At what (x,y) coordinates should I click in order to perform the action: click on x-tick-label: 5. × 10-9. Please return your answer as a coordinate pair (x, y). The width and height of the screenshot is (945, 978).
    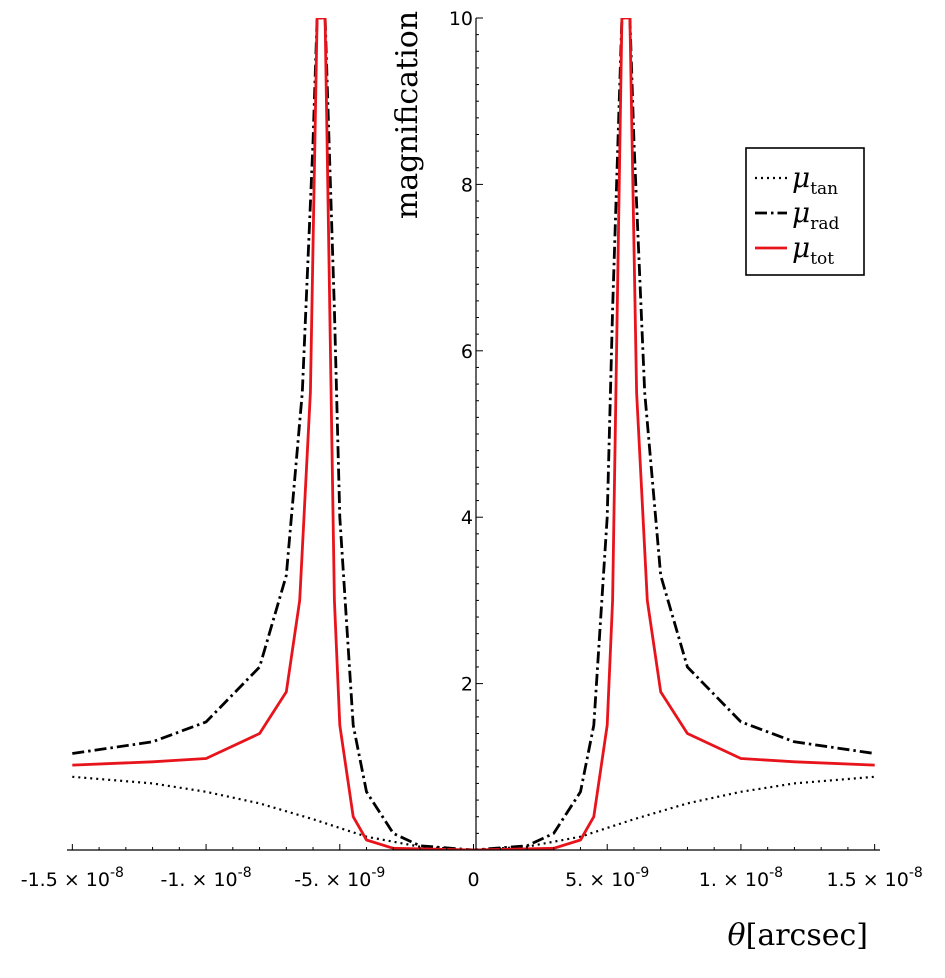
    Looking at the image, I should click on (607, 878).